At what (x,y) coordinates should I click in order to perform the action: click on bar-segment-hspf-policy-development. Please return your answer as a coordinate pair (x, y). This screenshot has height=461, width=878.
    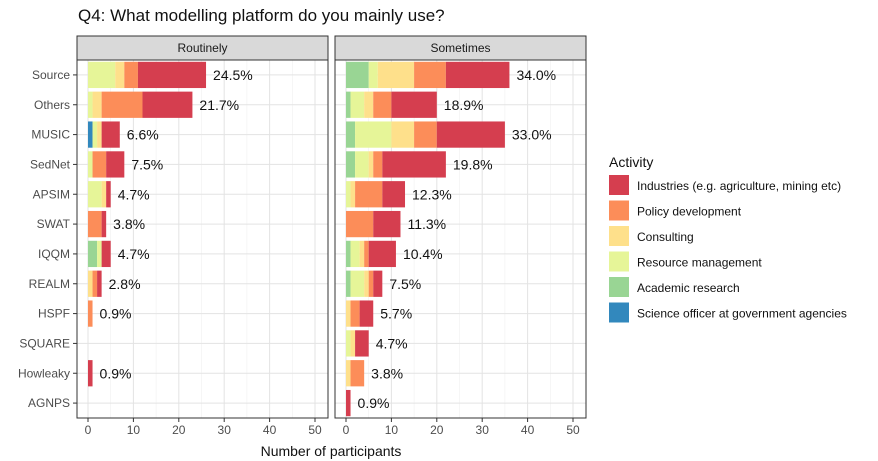
    Looking at the image, I should click on (355, 313).